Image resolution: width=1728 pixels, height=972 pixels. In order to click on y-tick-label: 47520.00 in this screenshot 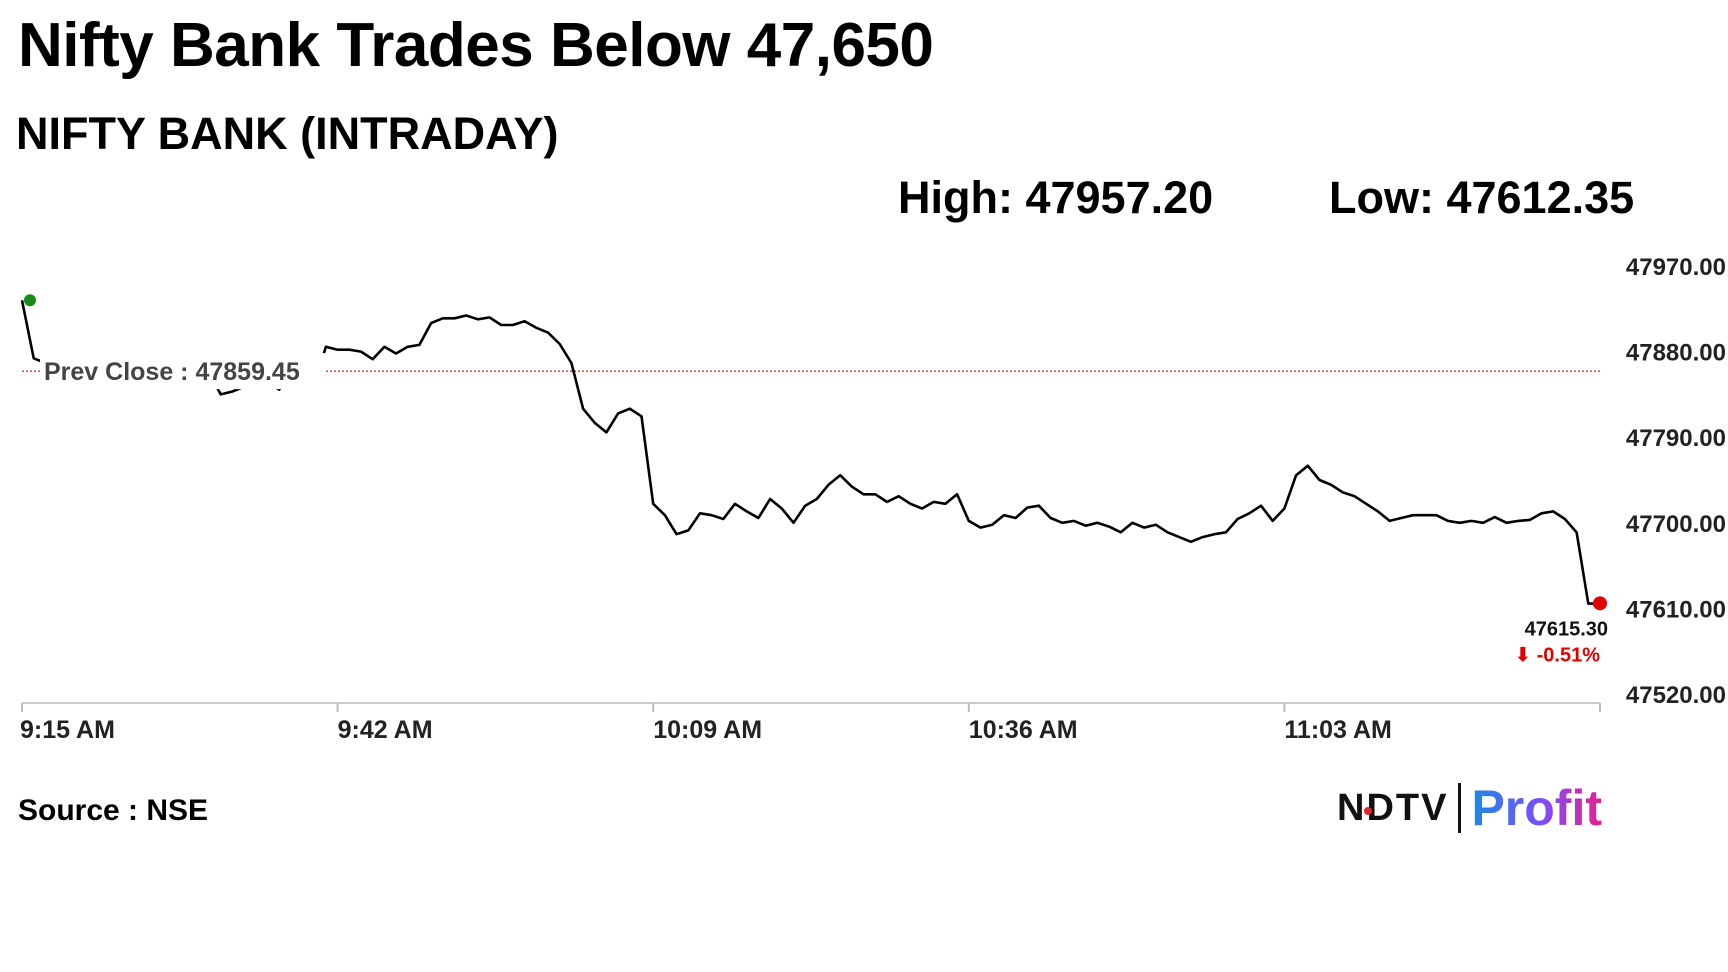, I will do `click(1676, 695)`.